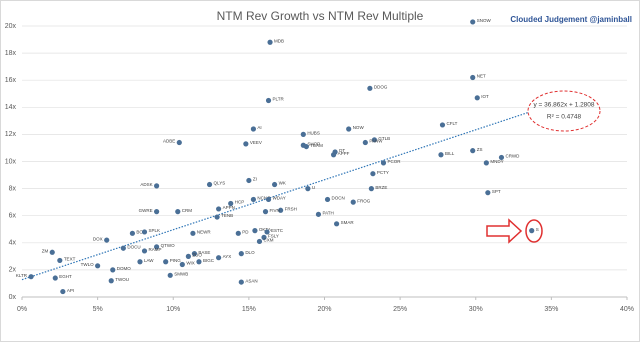  Describe the element at coordinates (11, 26) in the screenshot. I see `y-tick-label: 20x` at that location.